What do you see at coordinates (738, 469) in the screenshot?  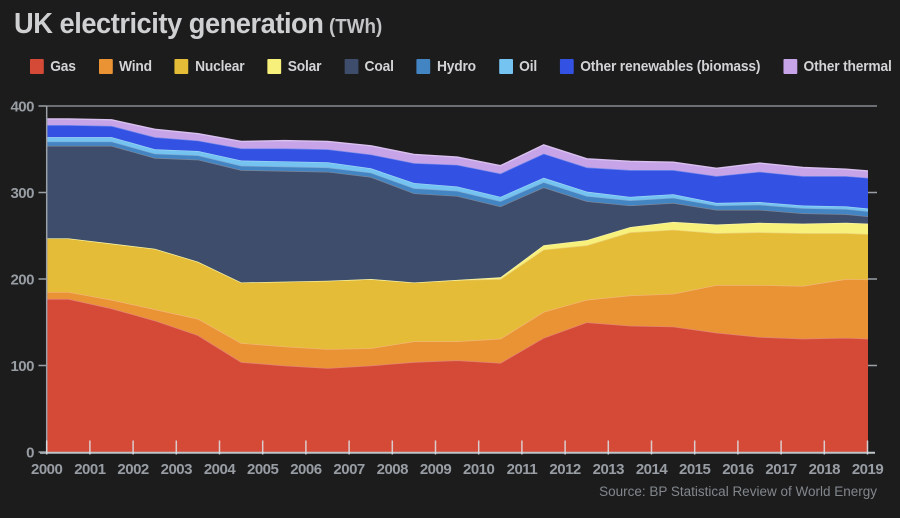 I see `x-tick-label-2016: 2016` at bounding box center [738, 469].